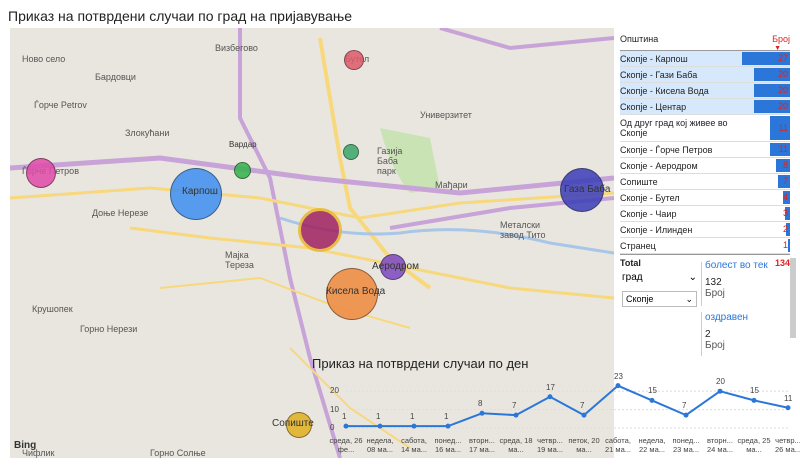 This screenshot has width=800, height=476. I want to click on row-count: 11, so click(783, 149).